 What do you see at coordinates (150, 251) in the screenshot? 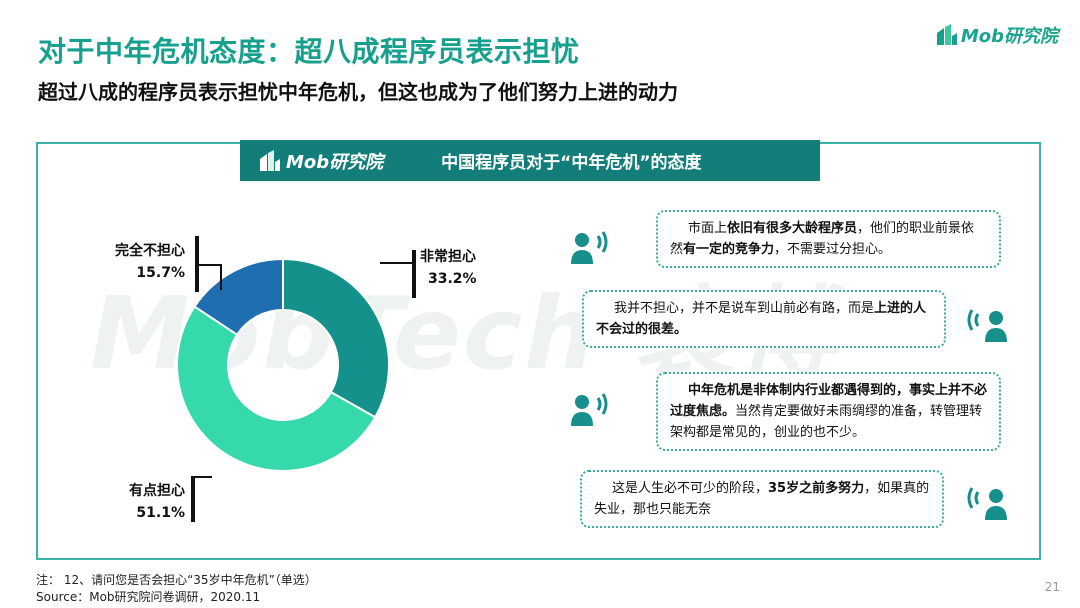
I see `legend-label: 完全不担心` at bounding box center [150, 251].